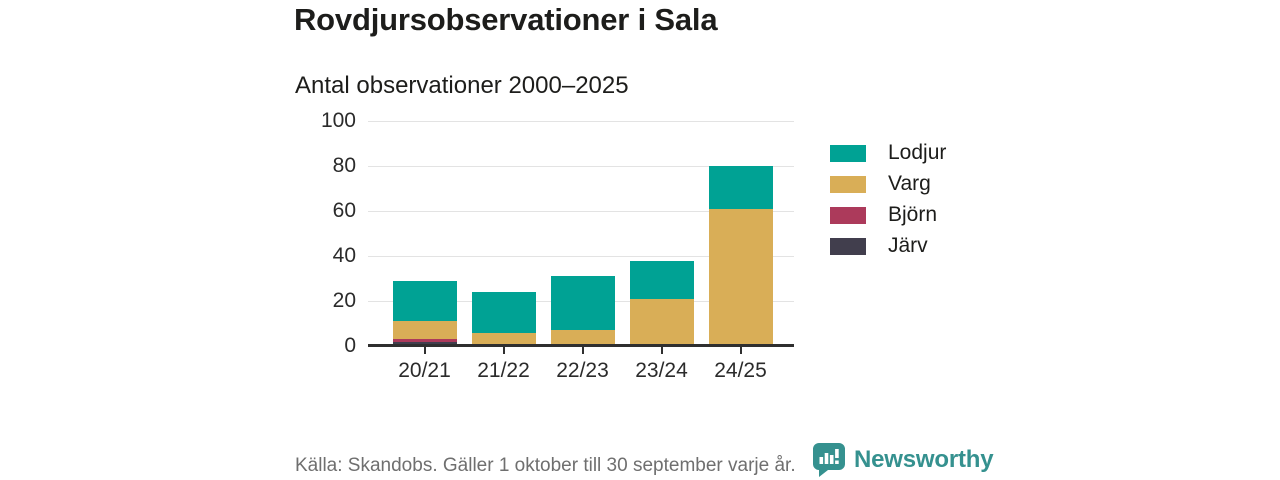  I want to click on legend-item-varg: Varg, so click(888, 184).